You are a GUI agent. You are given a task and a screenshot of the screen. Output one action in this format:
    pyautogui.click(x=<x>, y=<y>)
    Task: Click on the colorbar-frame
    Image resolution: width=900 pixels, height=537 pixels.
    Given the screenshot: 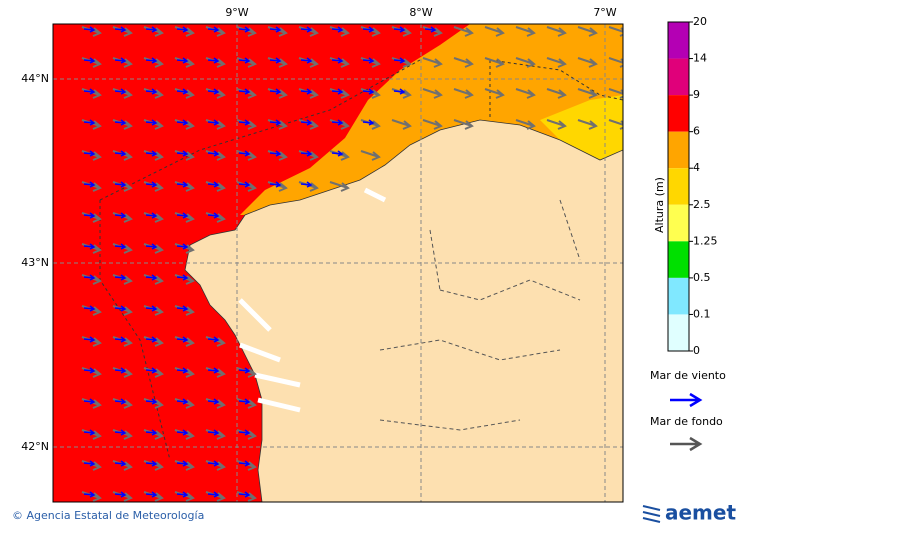 What is the action you would take?
    pyautogui.click(x=678, y=186)
    